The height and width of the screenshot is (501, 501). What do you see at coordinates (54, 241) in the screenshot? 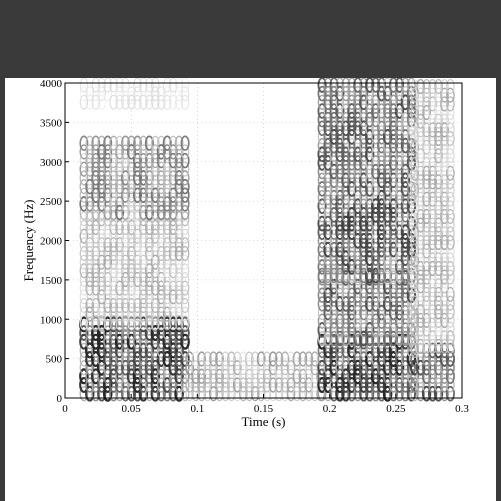
I see `y-axis-ticks: 0 500 1000 1500 2000 2500 3000 3500 4000` at bounding box center [54, 241].